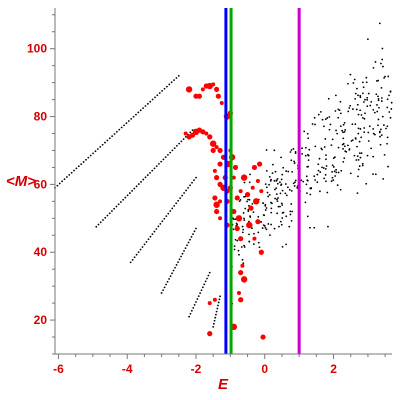 The height and width of the screenshot is (400, 400). Describe the element at coordinates (37, 49) in the screenshot. I see `y-tick-label: 100` at that location.